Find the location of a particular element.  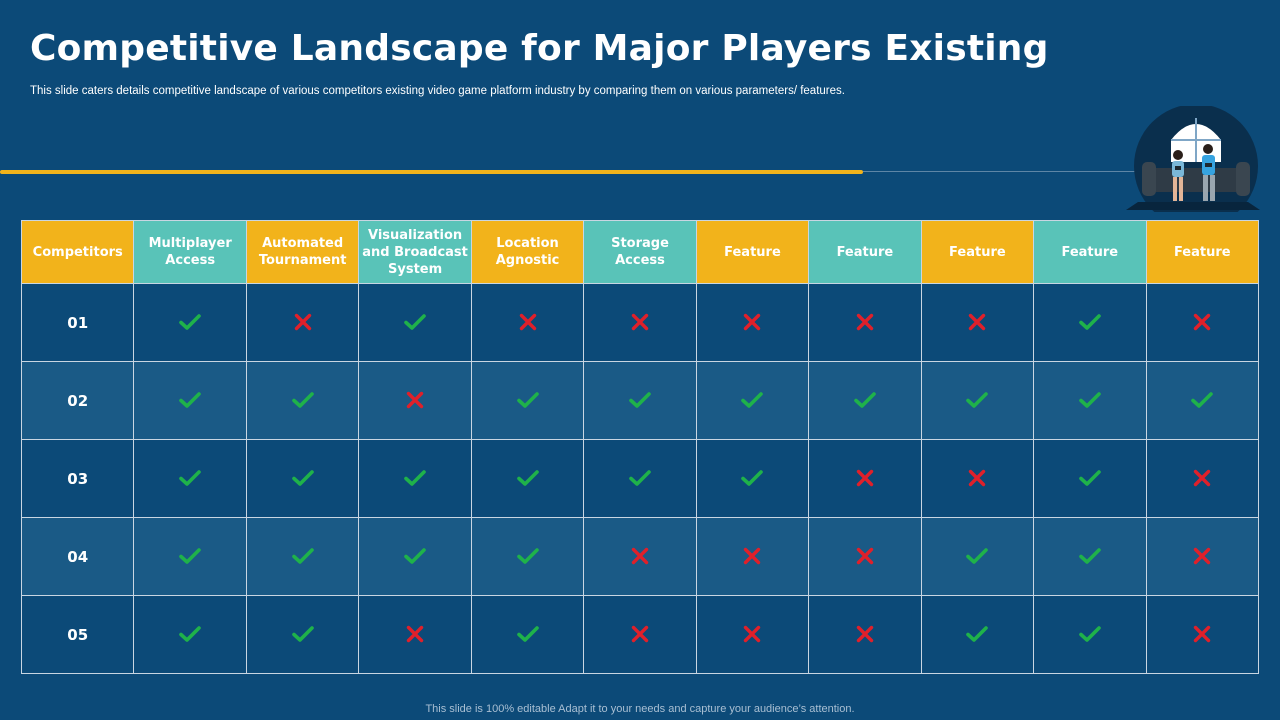

column-header: Storage Access is located at coordinates (640, 252).